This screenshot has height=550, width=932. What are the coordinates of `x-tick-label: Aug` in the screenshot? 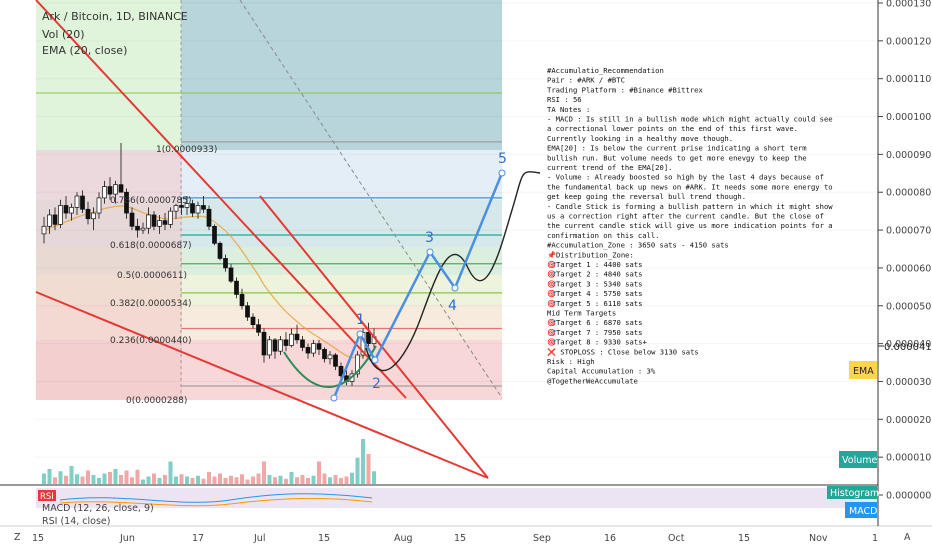 It's located at (403, 538).